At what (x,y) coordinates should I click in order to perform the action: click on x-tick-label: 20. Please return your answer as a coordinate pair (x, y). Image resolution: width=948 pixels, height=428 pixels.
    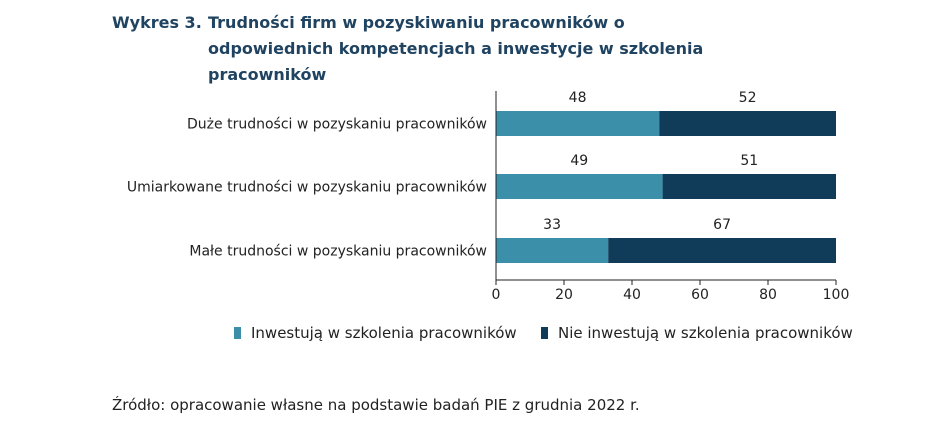
    Looking at the image, I should click on (564, 295).